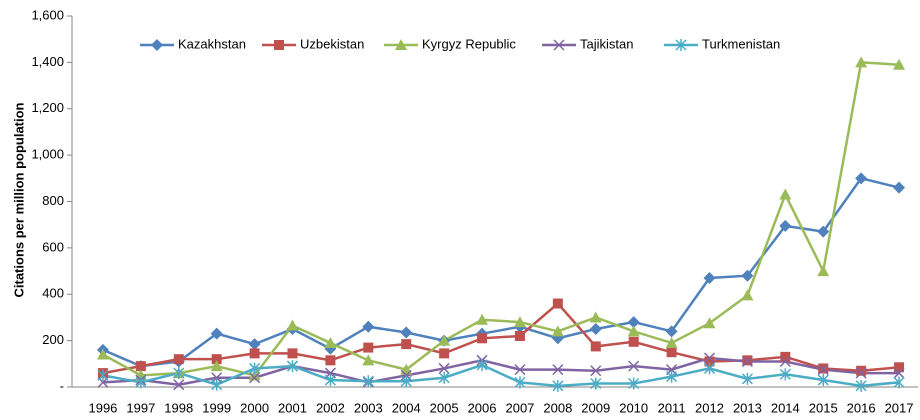  Describe the element at coordinates (53, 200) in the screenshot. I see `y-tick-label: 800` at that location.